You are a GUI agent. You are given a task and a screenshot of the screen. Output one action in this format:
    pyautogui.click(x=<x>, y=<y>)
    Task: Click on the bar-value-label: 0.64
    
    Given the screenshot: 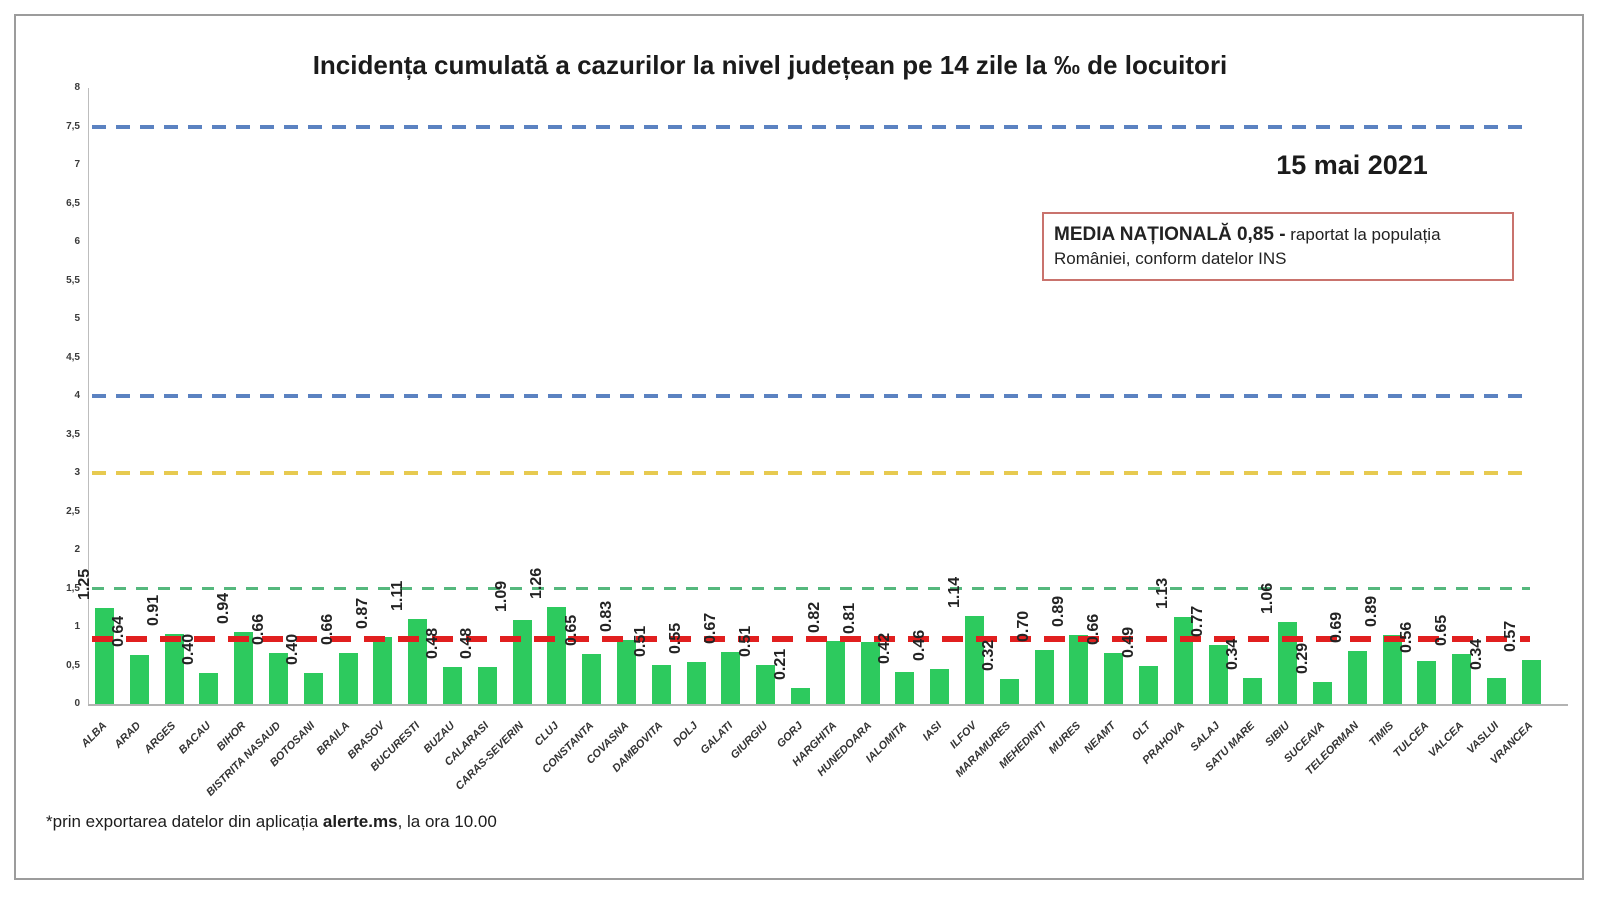 What is the action you would take?
    pyautogui.click(x=119, y=631)
    